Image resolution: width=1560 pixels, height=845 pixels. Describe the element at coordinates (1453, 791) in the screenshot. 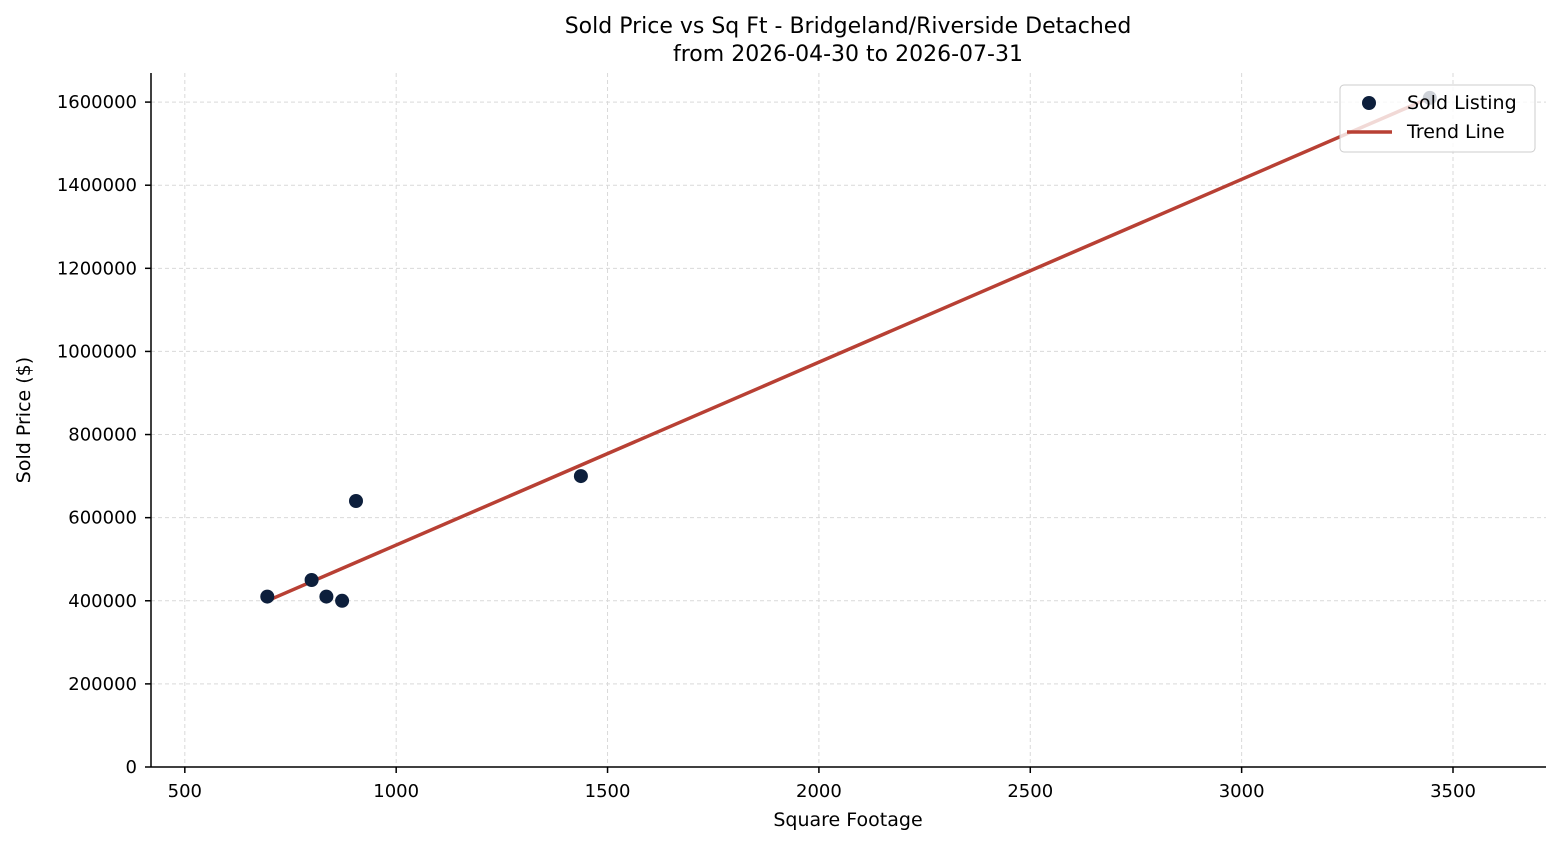

I see `x-tick-label: 3500` at that location.